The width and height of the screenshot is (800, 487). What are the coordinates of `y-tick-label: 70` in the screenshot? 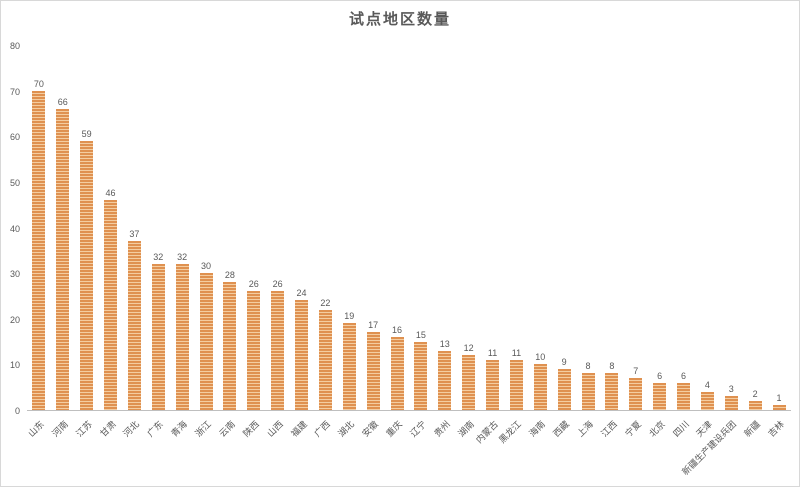 It's located at (14, 91).